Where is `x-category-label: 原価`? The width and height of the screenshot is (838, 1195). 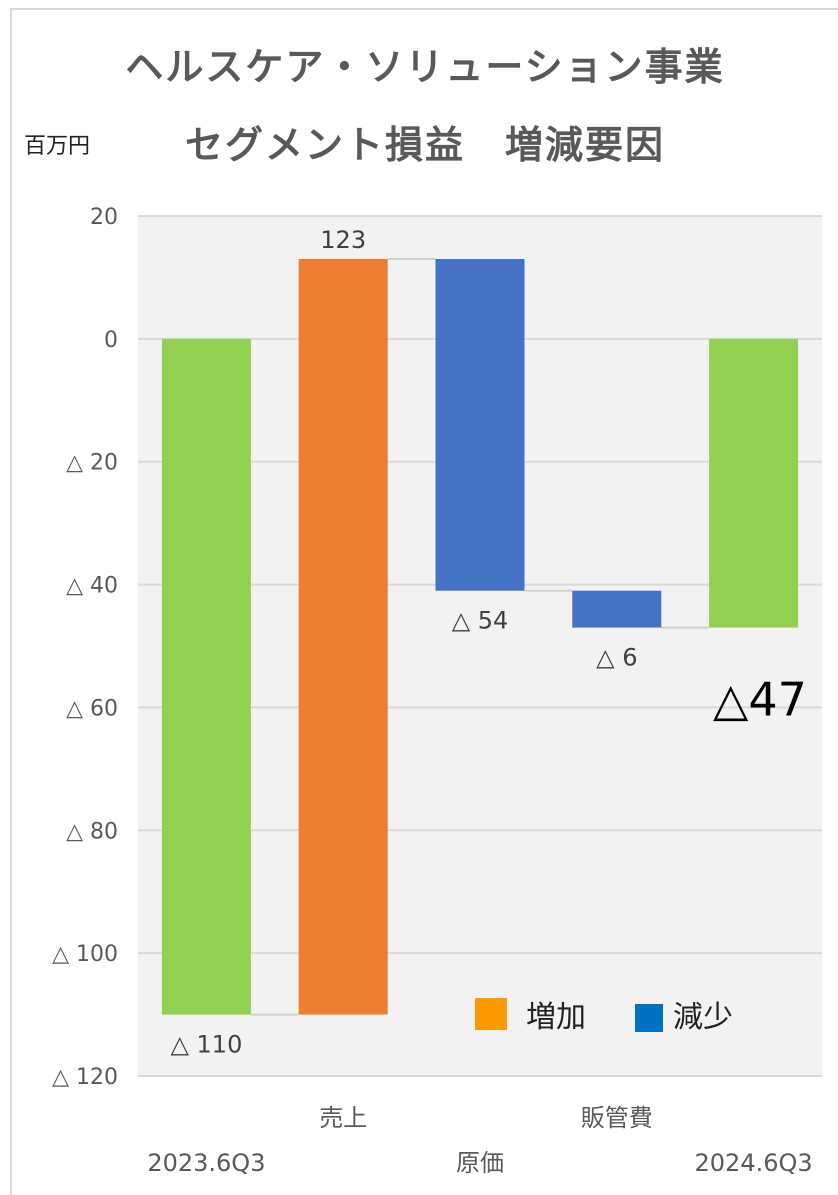 x-category-label: 原価 is located at coordinates (480, 1163).